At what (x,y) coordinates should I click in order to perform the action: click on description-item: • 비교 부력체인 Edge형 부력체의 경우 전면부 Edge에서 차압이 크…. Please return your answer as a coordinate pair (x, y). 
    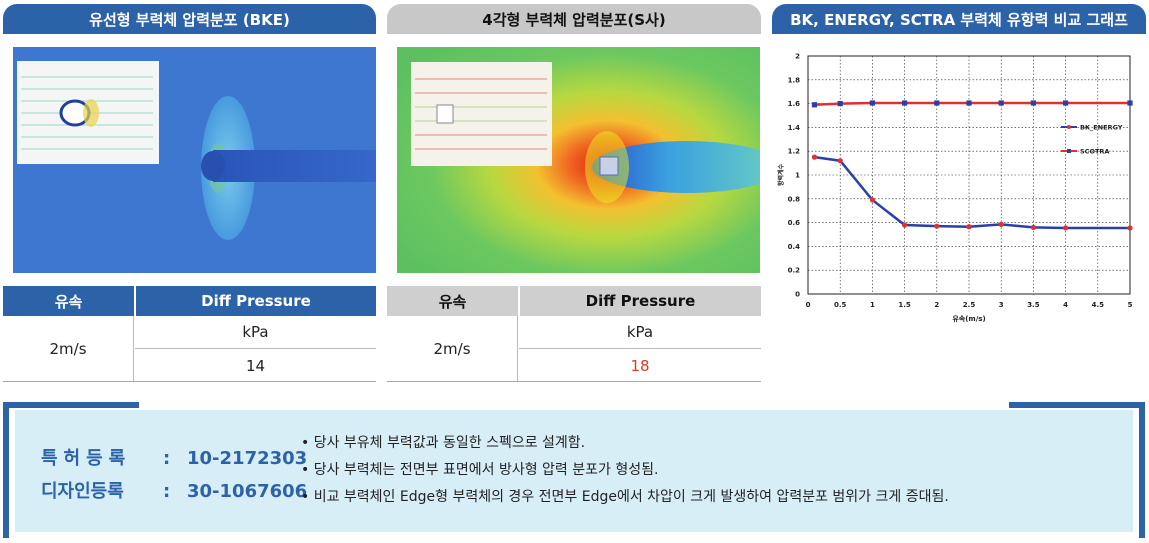
    Looking at the image, I should click on (625, 497).